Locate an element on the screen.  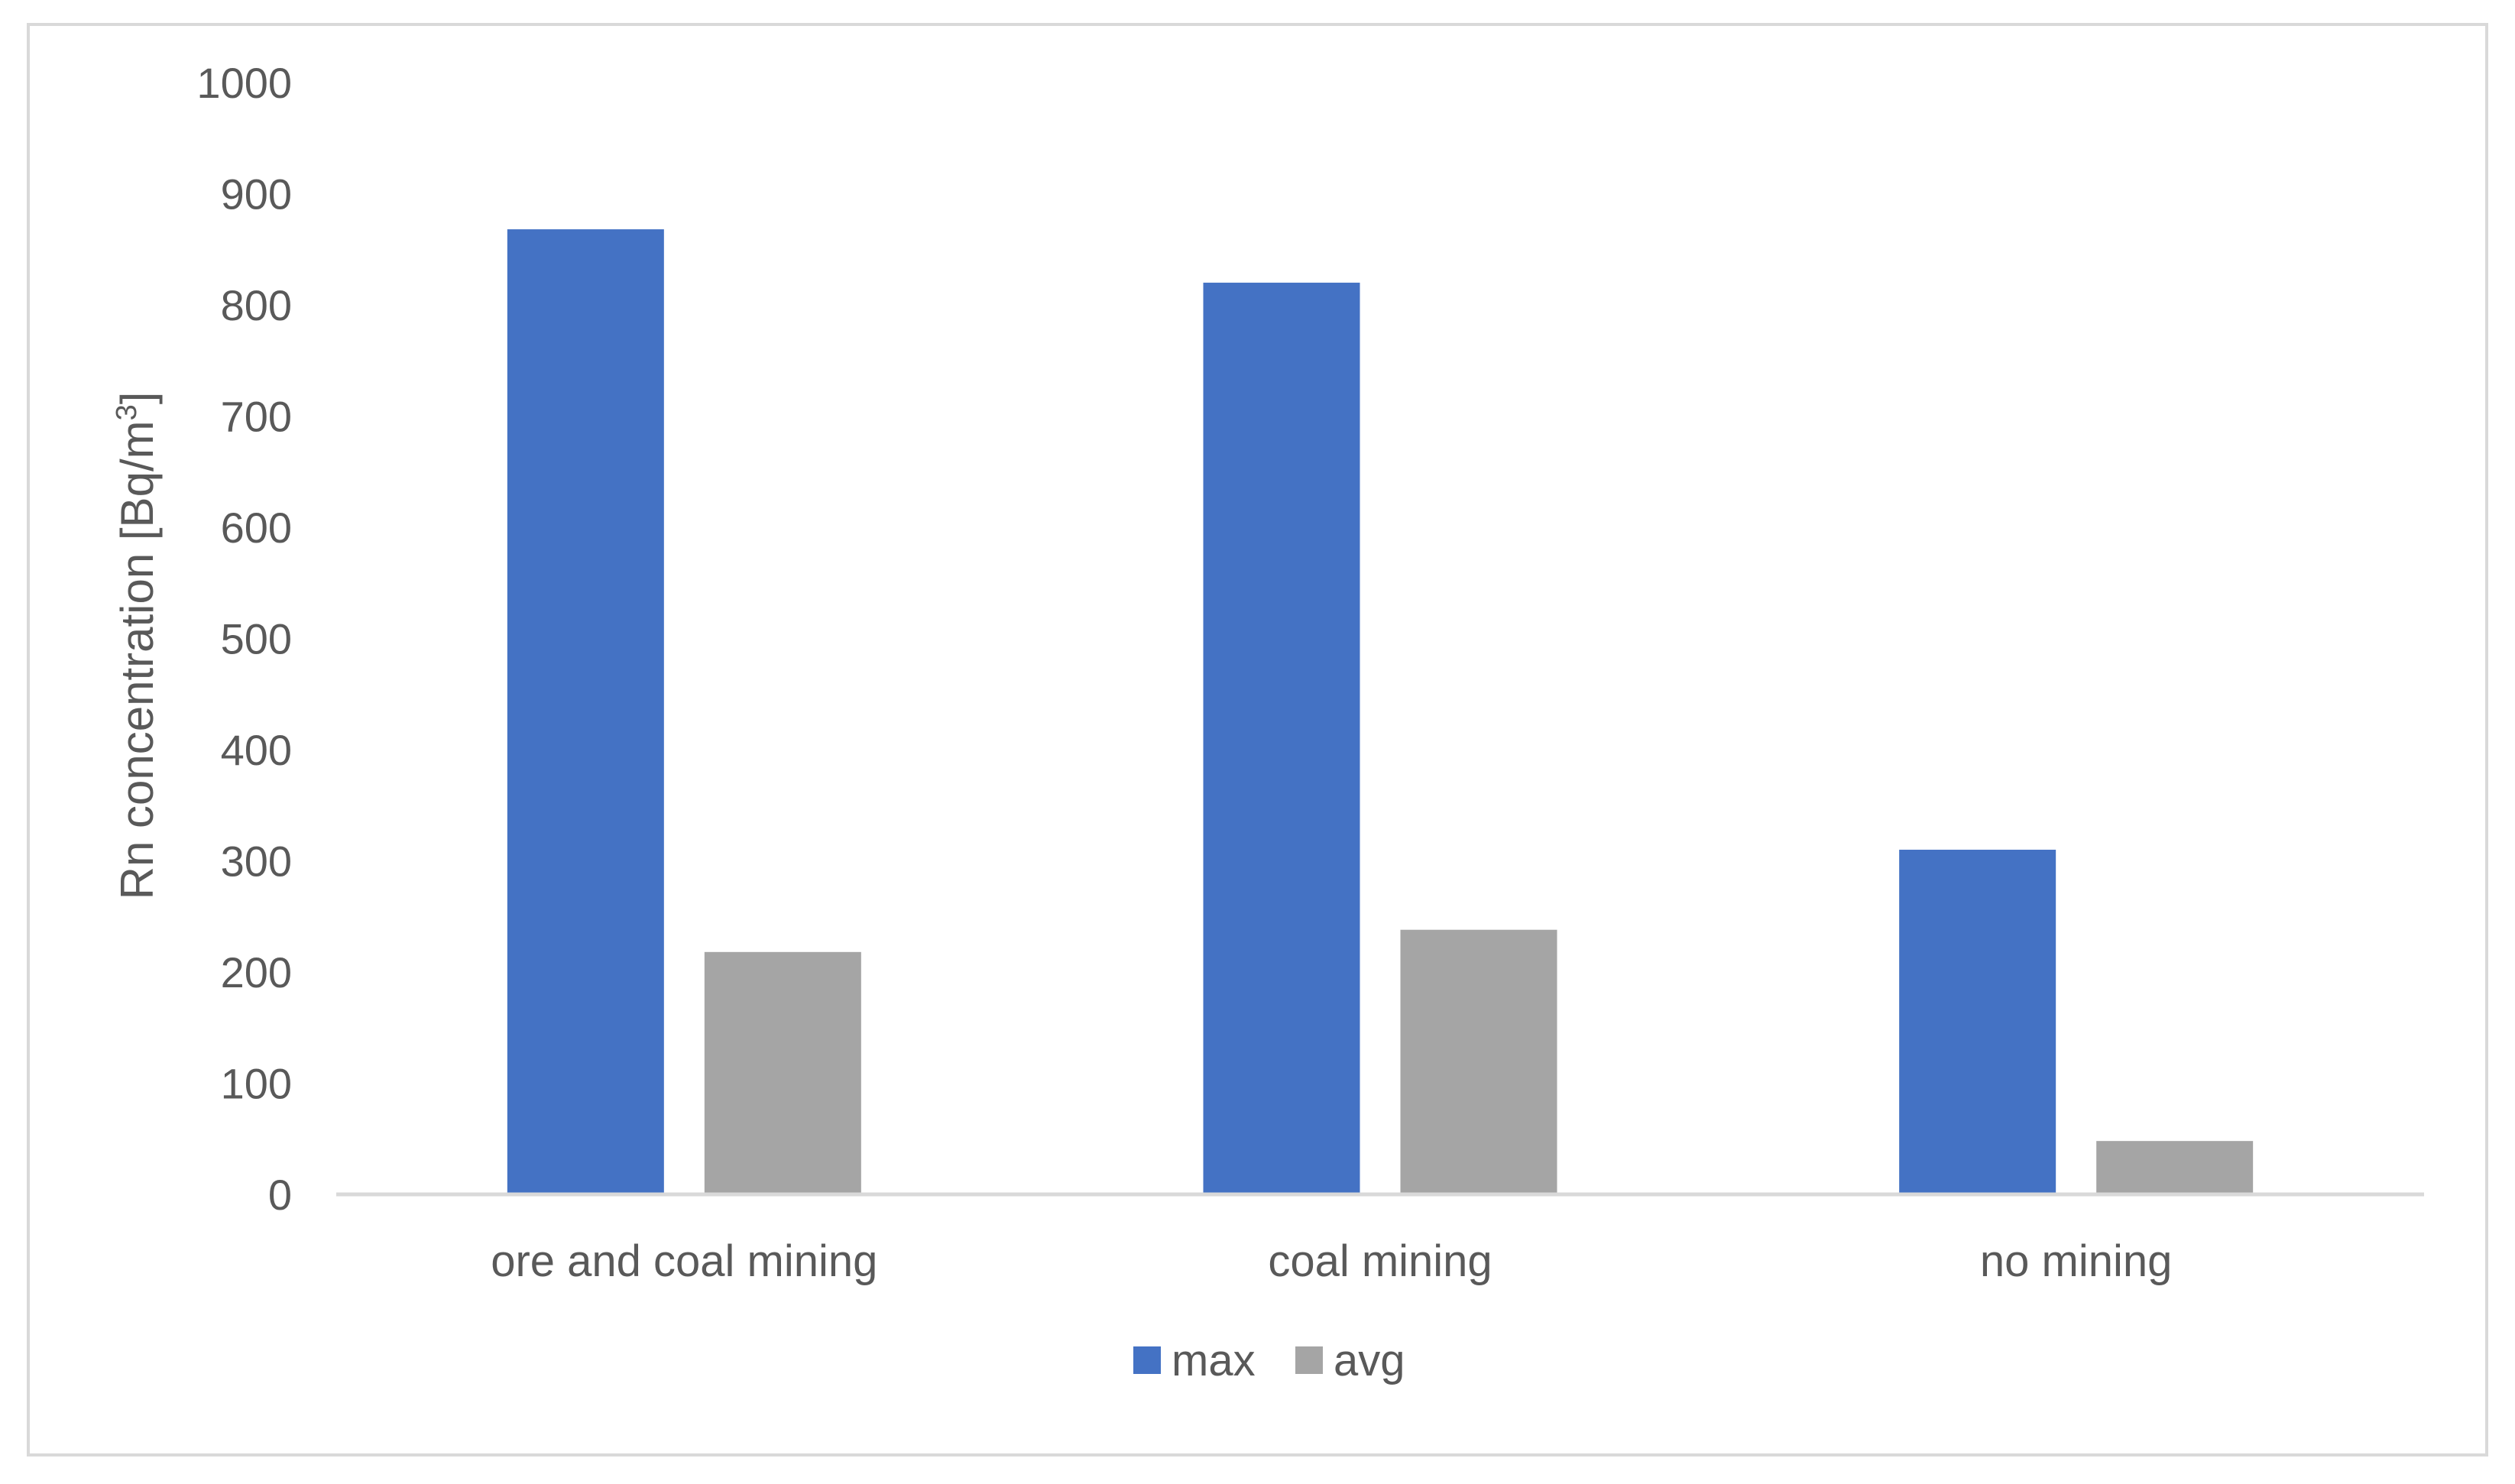
y-tick-label: 800 is located at coordinates (257, 305).